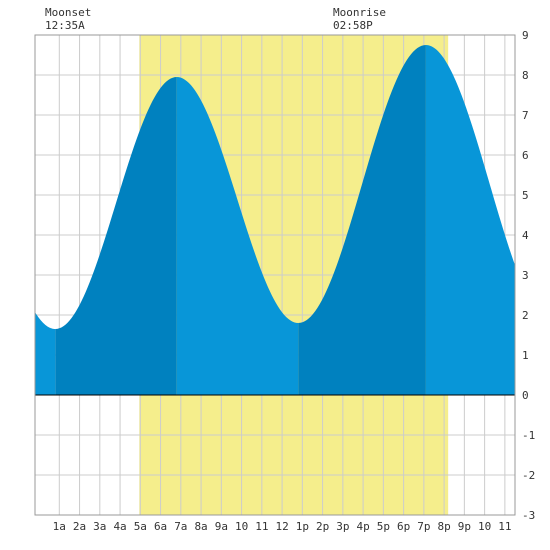  What do you see at coordinates (160, 526) in the screenshot?
I see `x-tick-label: 6a` at bounding box center [160, 526].